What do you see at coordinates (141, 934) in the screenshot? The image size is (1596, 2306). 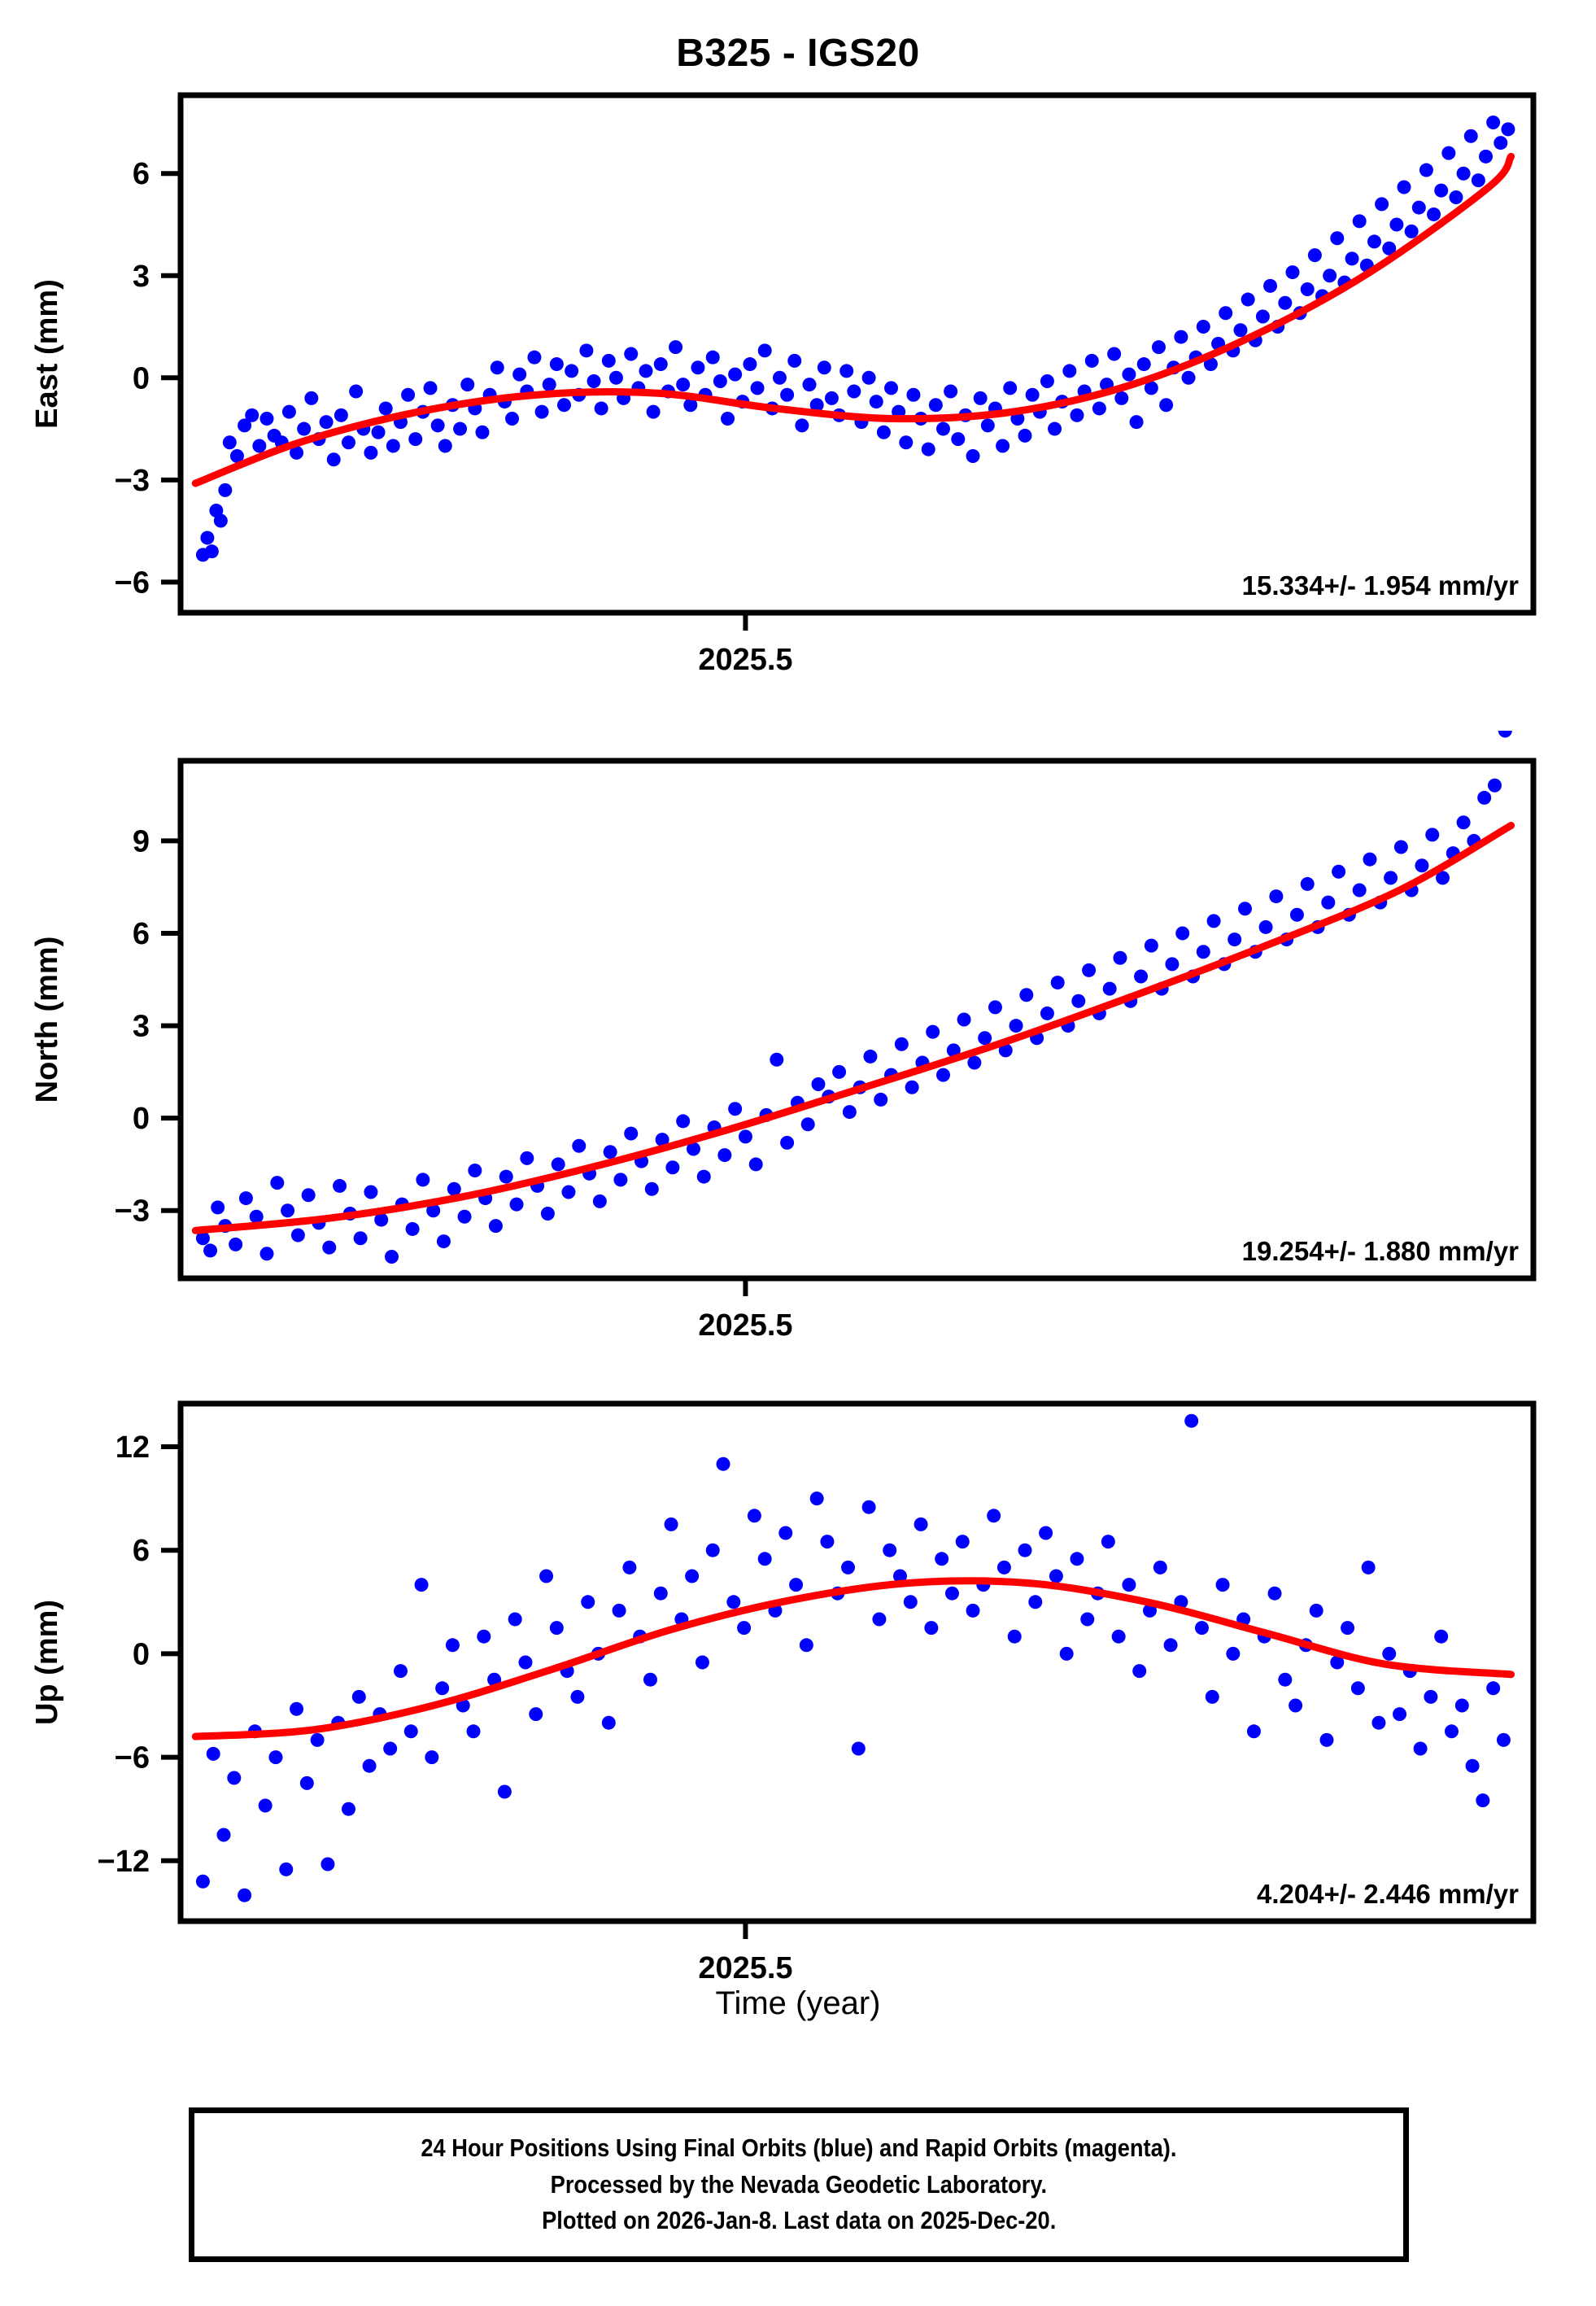 I see `y-tick-label-north-1: 6` at bounding box center [141, 934].